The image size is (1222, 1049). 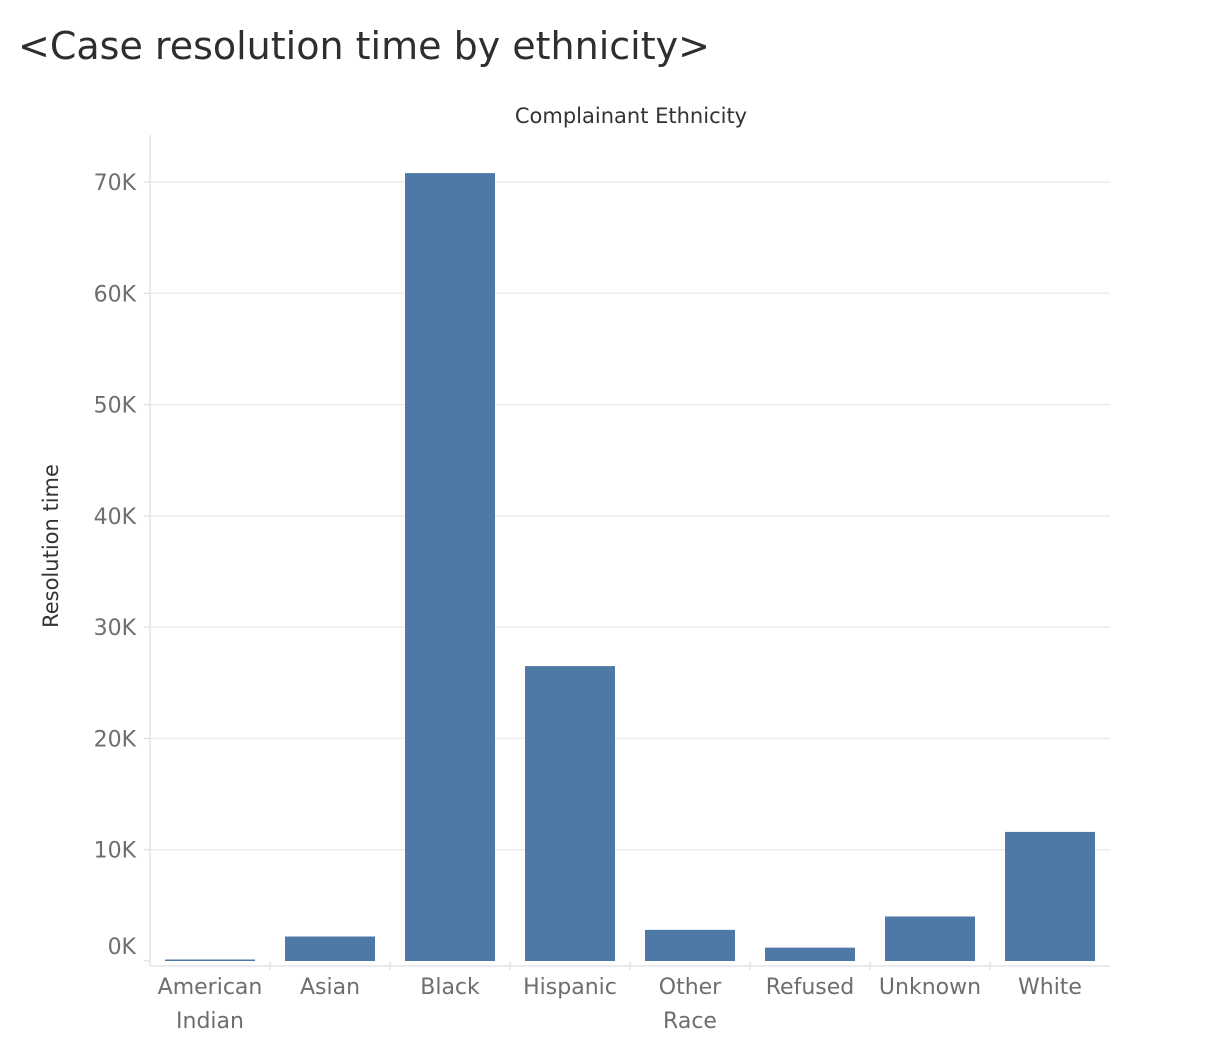 I want to click on x-tick-label: American, so click(x=210, y=987).